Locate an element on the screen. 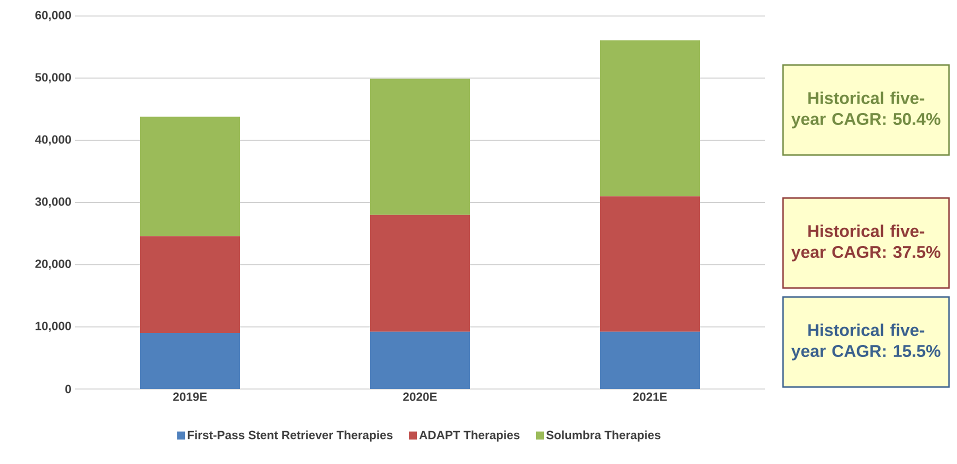  y-tick-label: 0 is located at coordinates (68, 389).